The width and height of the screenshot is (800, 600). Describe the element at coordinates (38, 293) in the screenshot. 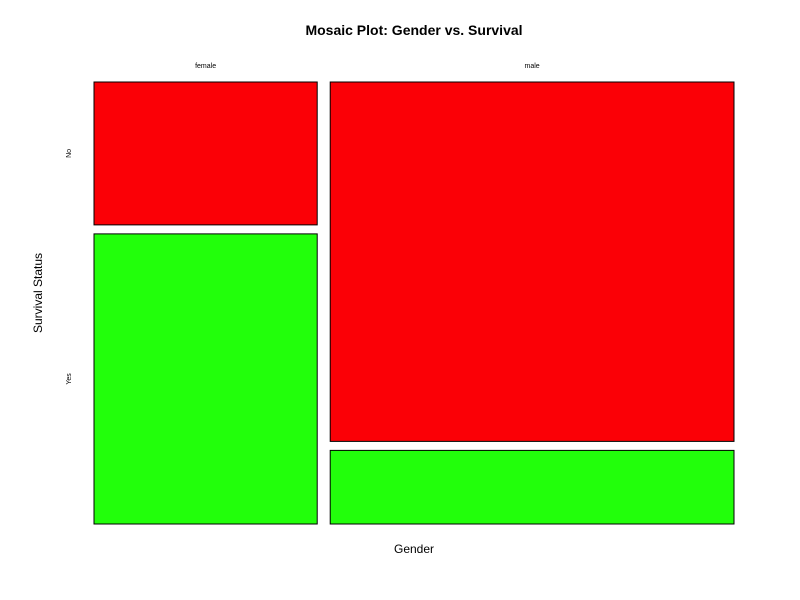

I see `y-axis-title: Survival Status` at that location.